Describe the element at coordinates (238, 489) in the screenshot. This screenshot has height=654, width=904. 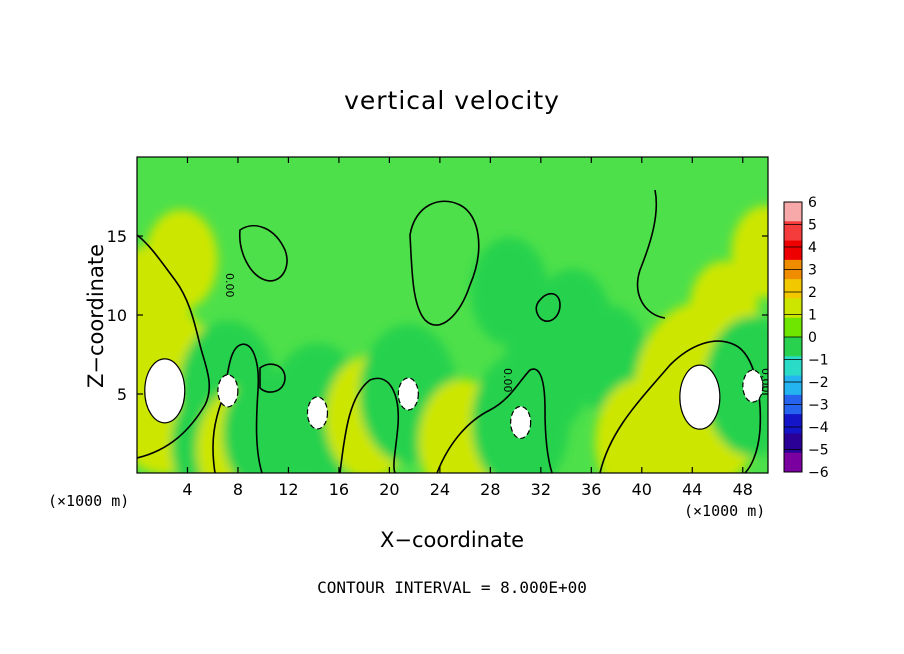
I see `x-tick-label: 8` at that location.